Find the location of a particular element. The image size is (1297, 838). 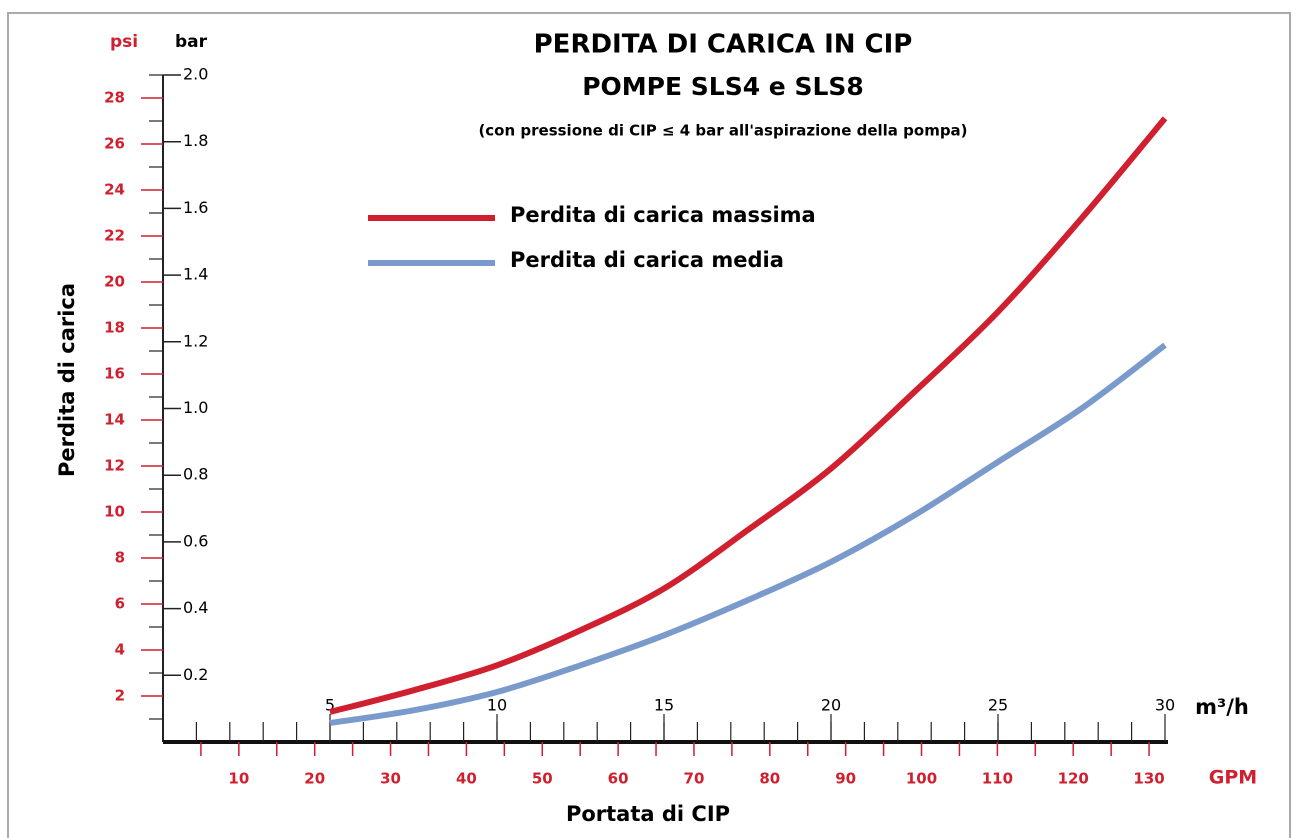

legend-label: Perdita di carica media is located at coordinates (647, 260).